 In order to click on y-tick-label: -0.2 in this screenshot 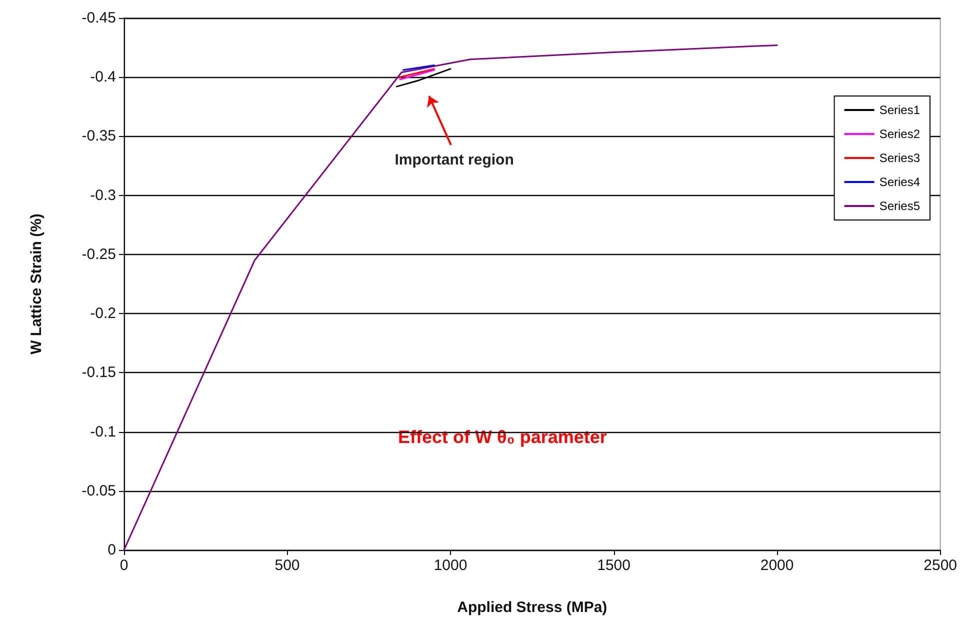, I will do `click(103, 313)`.